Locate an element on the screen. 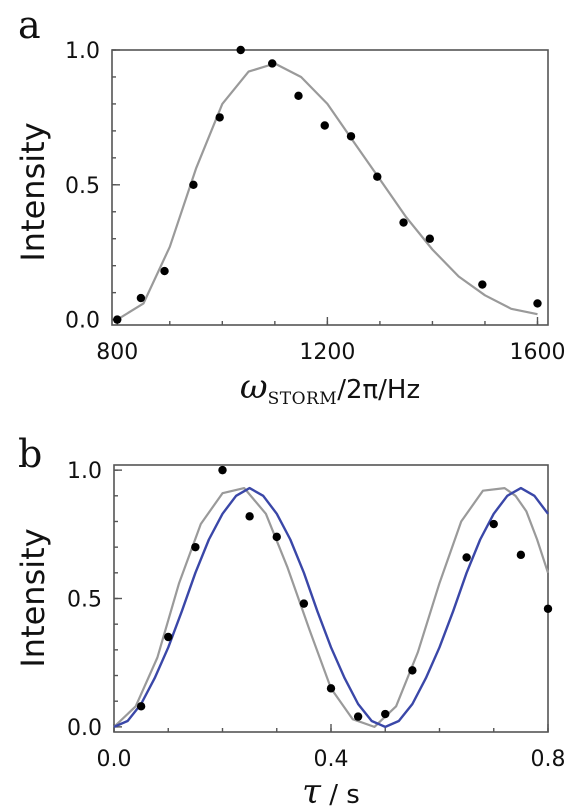 The height and width of the screenshot is (812, 569). x-tick-label: 0.8 is located at coordinates (548, 759).